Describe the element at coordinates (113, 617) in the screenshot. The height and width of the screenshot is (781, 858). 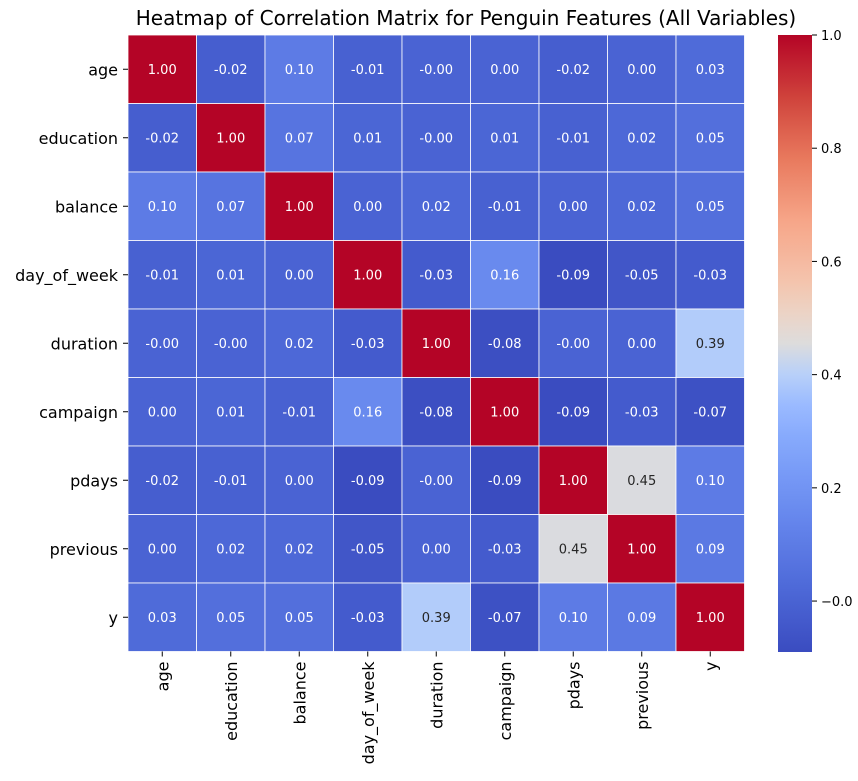
I see `y-tick-label: y` at that location.